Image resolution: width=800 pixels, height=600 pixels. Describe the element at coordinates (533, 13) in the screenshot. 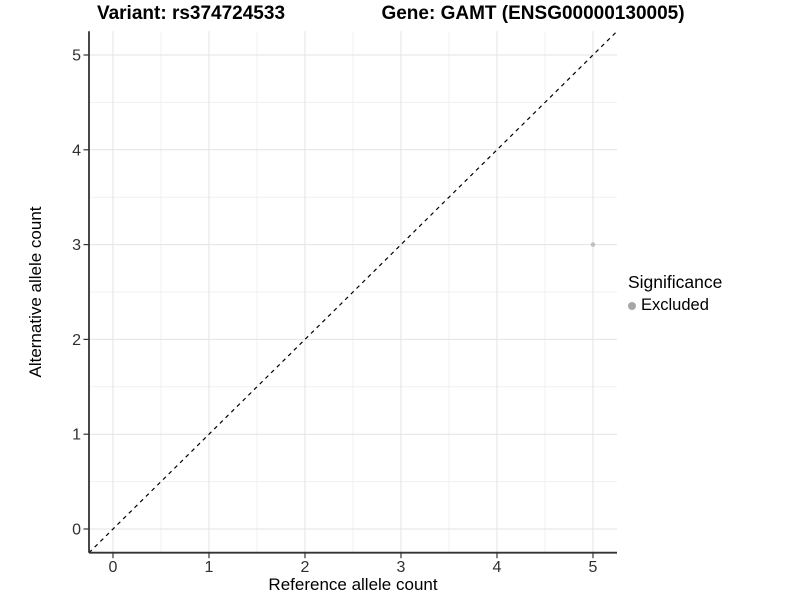

I see `plot-title-gene: Gene: GAMT (ENSG00000130005)` at that location.